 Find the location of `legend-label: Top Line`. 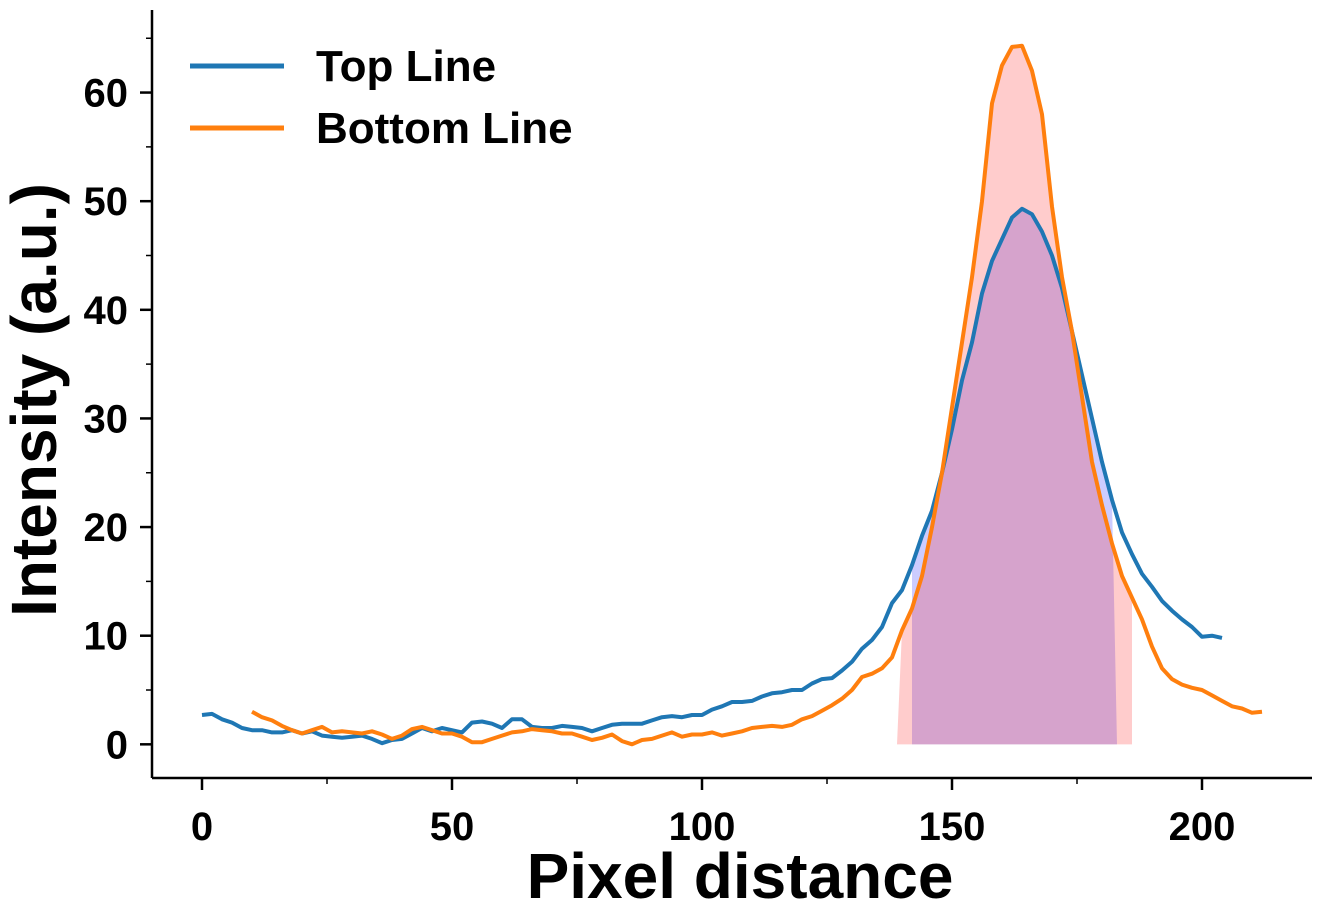

legend-label: Top Line is located at coordinates (406, 66).